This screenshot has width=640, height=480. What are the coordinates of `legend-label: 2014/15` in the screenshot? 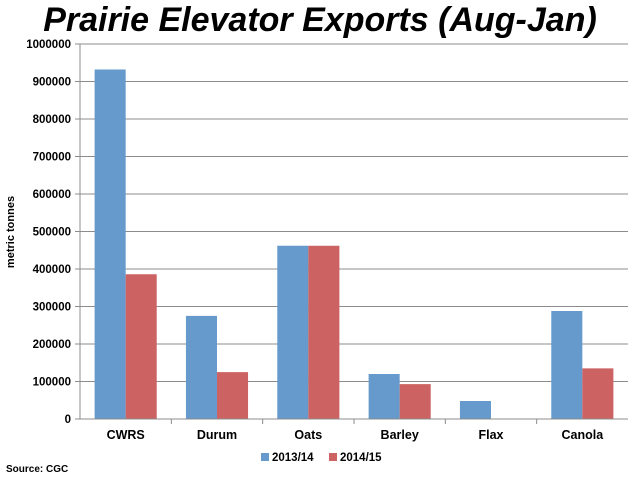 It's located at (361, 458).